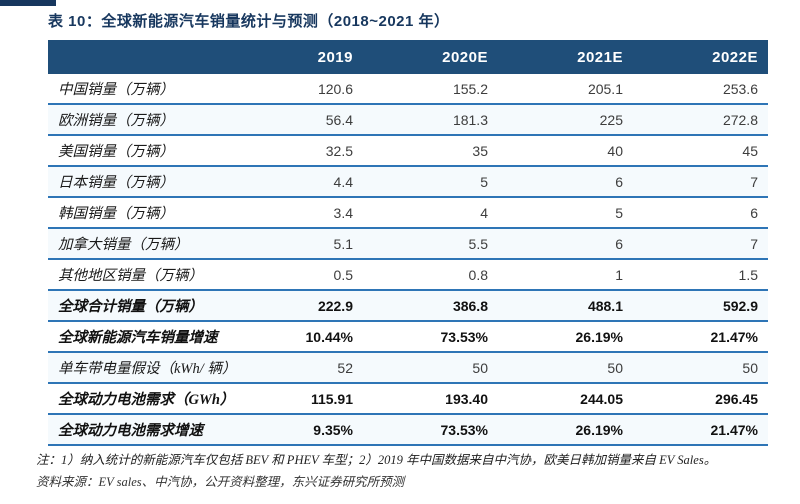  Describe the element at coordinates (430, 120) in the screenshot. I see `row-value: 181.3` at that location.